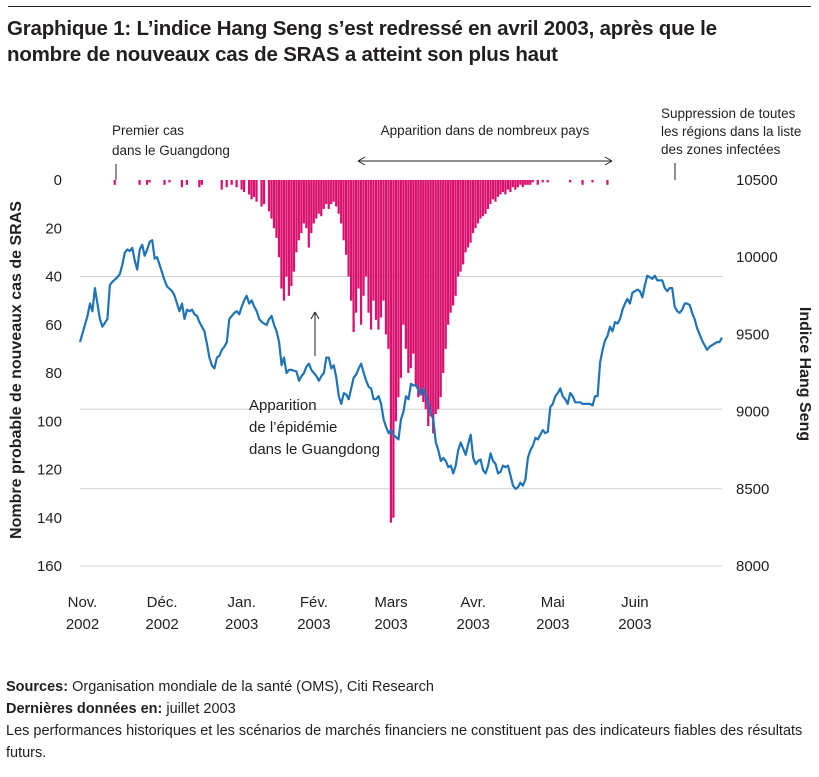  What do you see at coordinates (721, 149) in the screenshot?
I see `annotation-suppression-line-3: des zones infectées` at bounding box center [721, 149].